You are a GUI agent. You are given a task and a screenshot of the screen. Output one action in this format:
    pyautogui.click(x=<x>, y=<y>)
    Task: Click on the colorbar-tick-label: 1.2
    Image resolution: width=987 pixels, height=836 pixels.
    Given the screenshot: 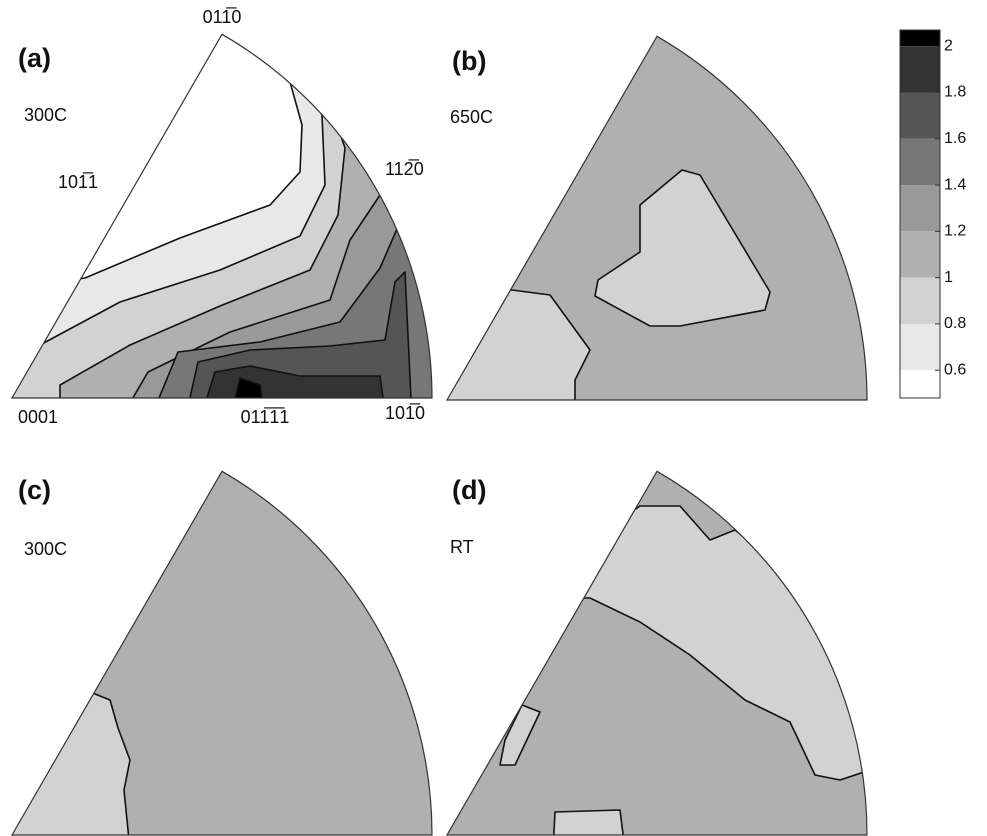 What is the action you would take?
    pyautogui.click(x=955, y=231)
    